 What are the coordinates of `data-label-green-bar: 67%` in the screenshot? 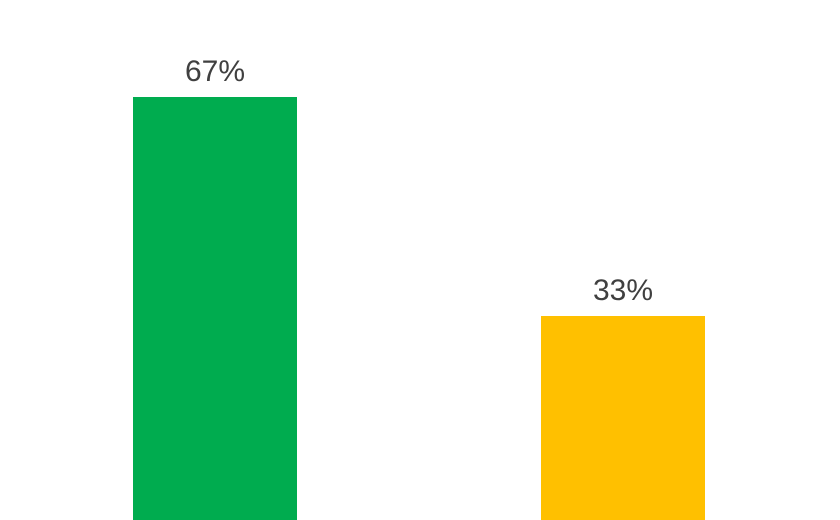 It's located at (215, 71).